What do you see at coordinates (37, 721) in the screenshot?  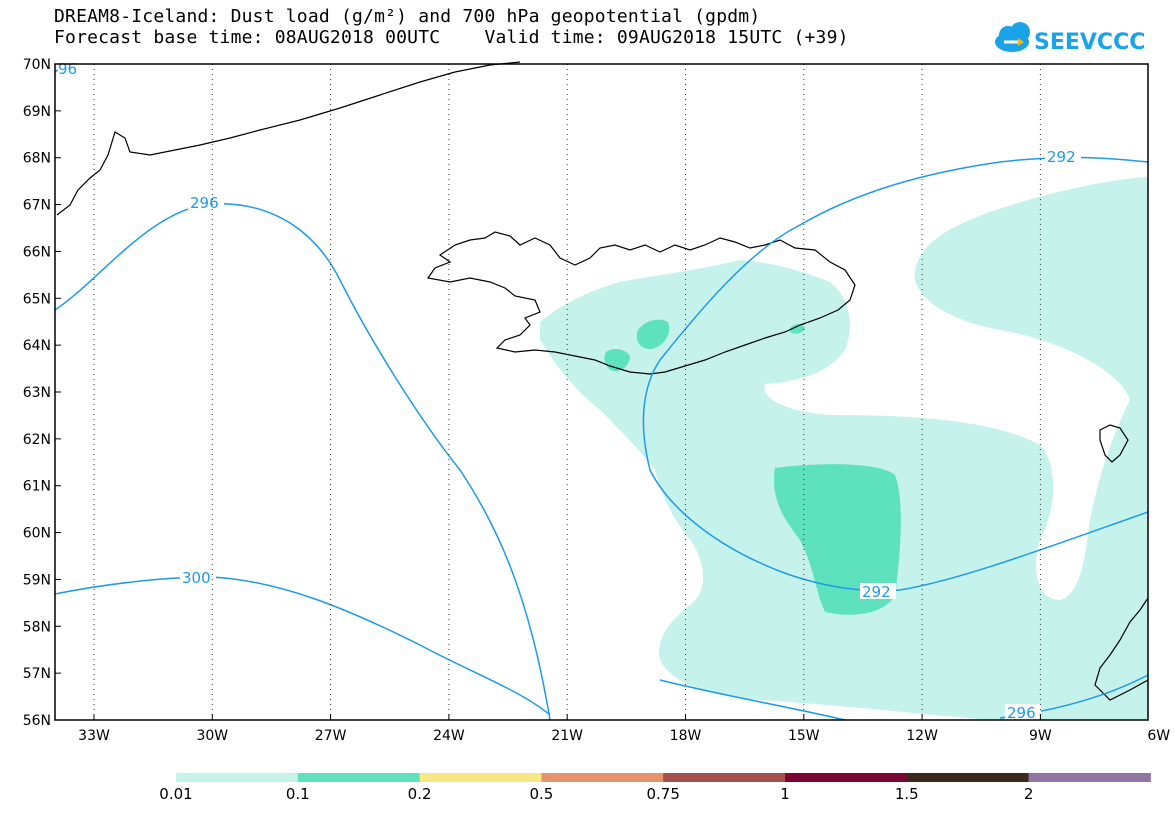 I see `lat-label: 56N` at bounding box center [37, 721].